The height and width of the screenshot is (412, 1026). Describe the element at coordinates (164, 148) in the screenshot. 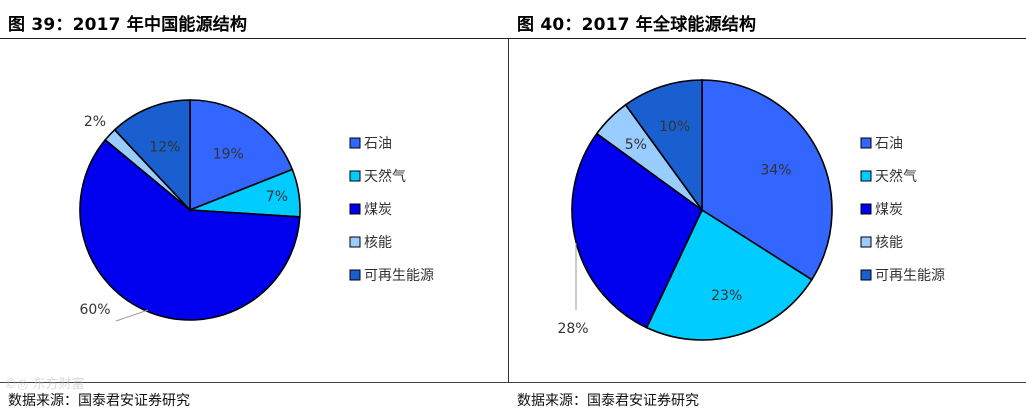

I see `slice-label: 12%` at that location.